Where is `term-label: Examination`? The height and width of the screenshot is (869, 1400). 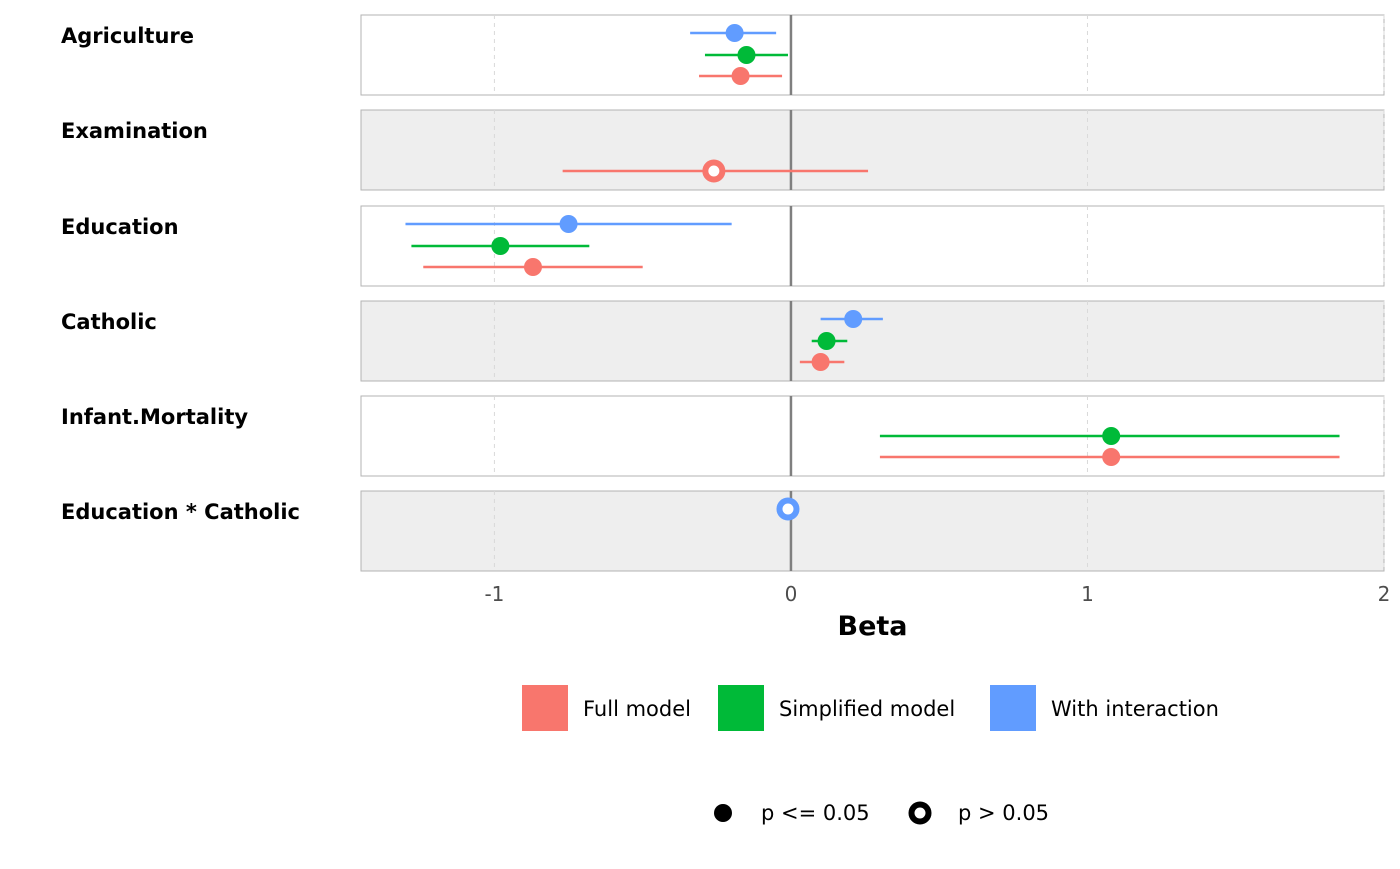
term-label: Examination is located at coordinates (134, 131).